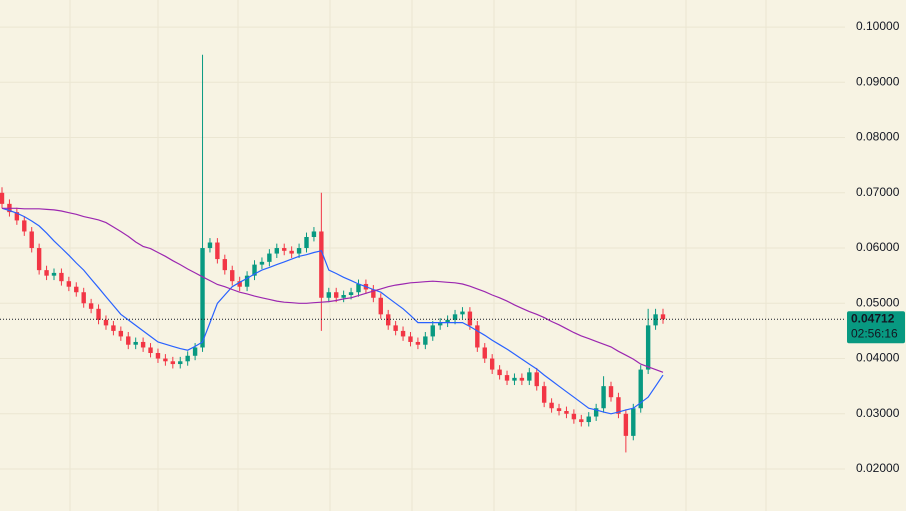  I want to click on y-tick-label: 0.09000, so click(878, 81).